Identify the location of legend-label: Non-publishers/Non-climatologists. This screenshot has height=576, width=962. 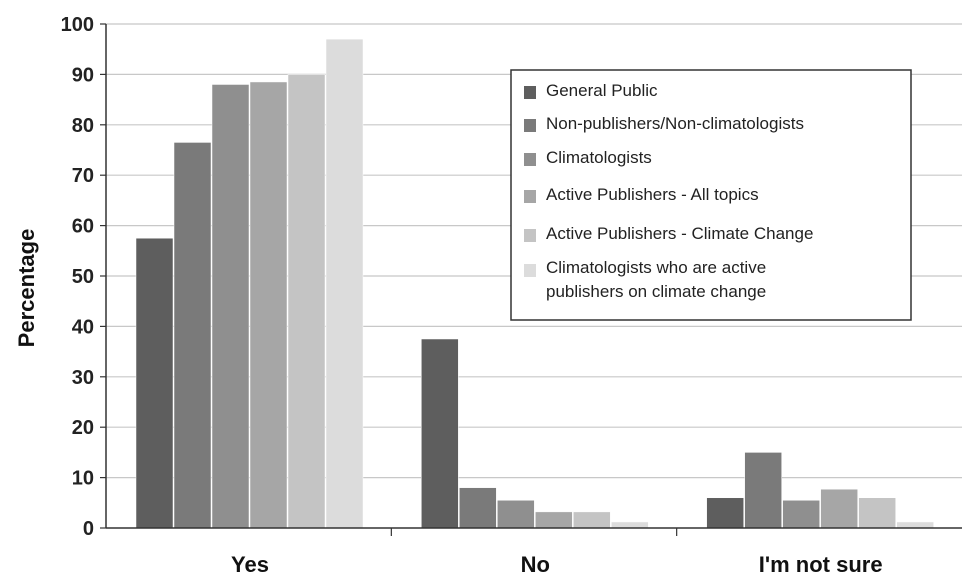
(675, 123).